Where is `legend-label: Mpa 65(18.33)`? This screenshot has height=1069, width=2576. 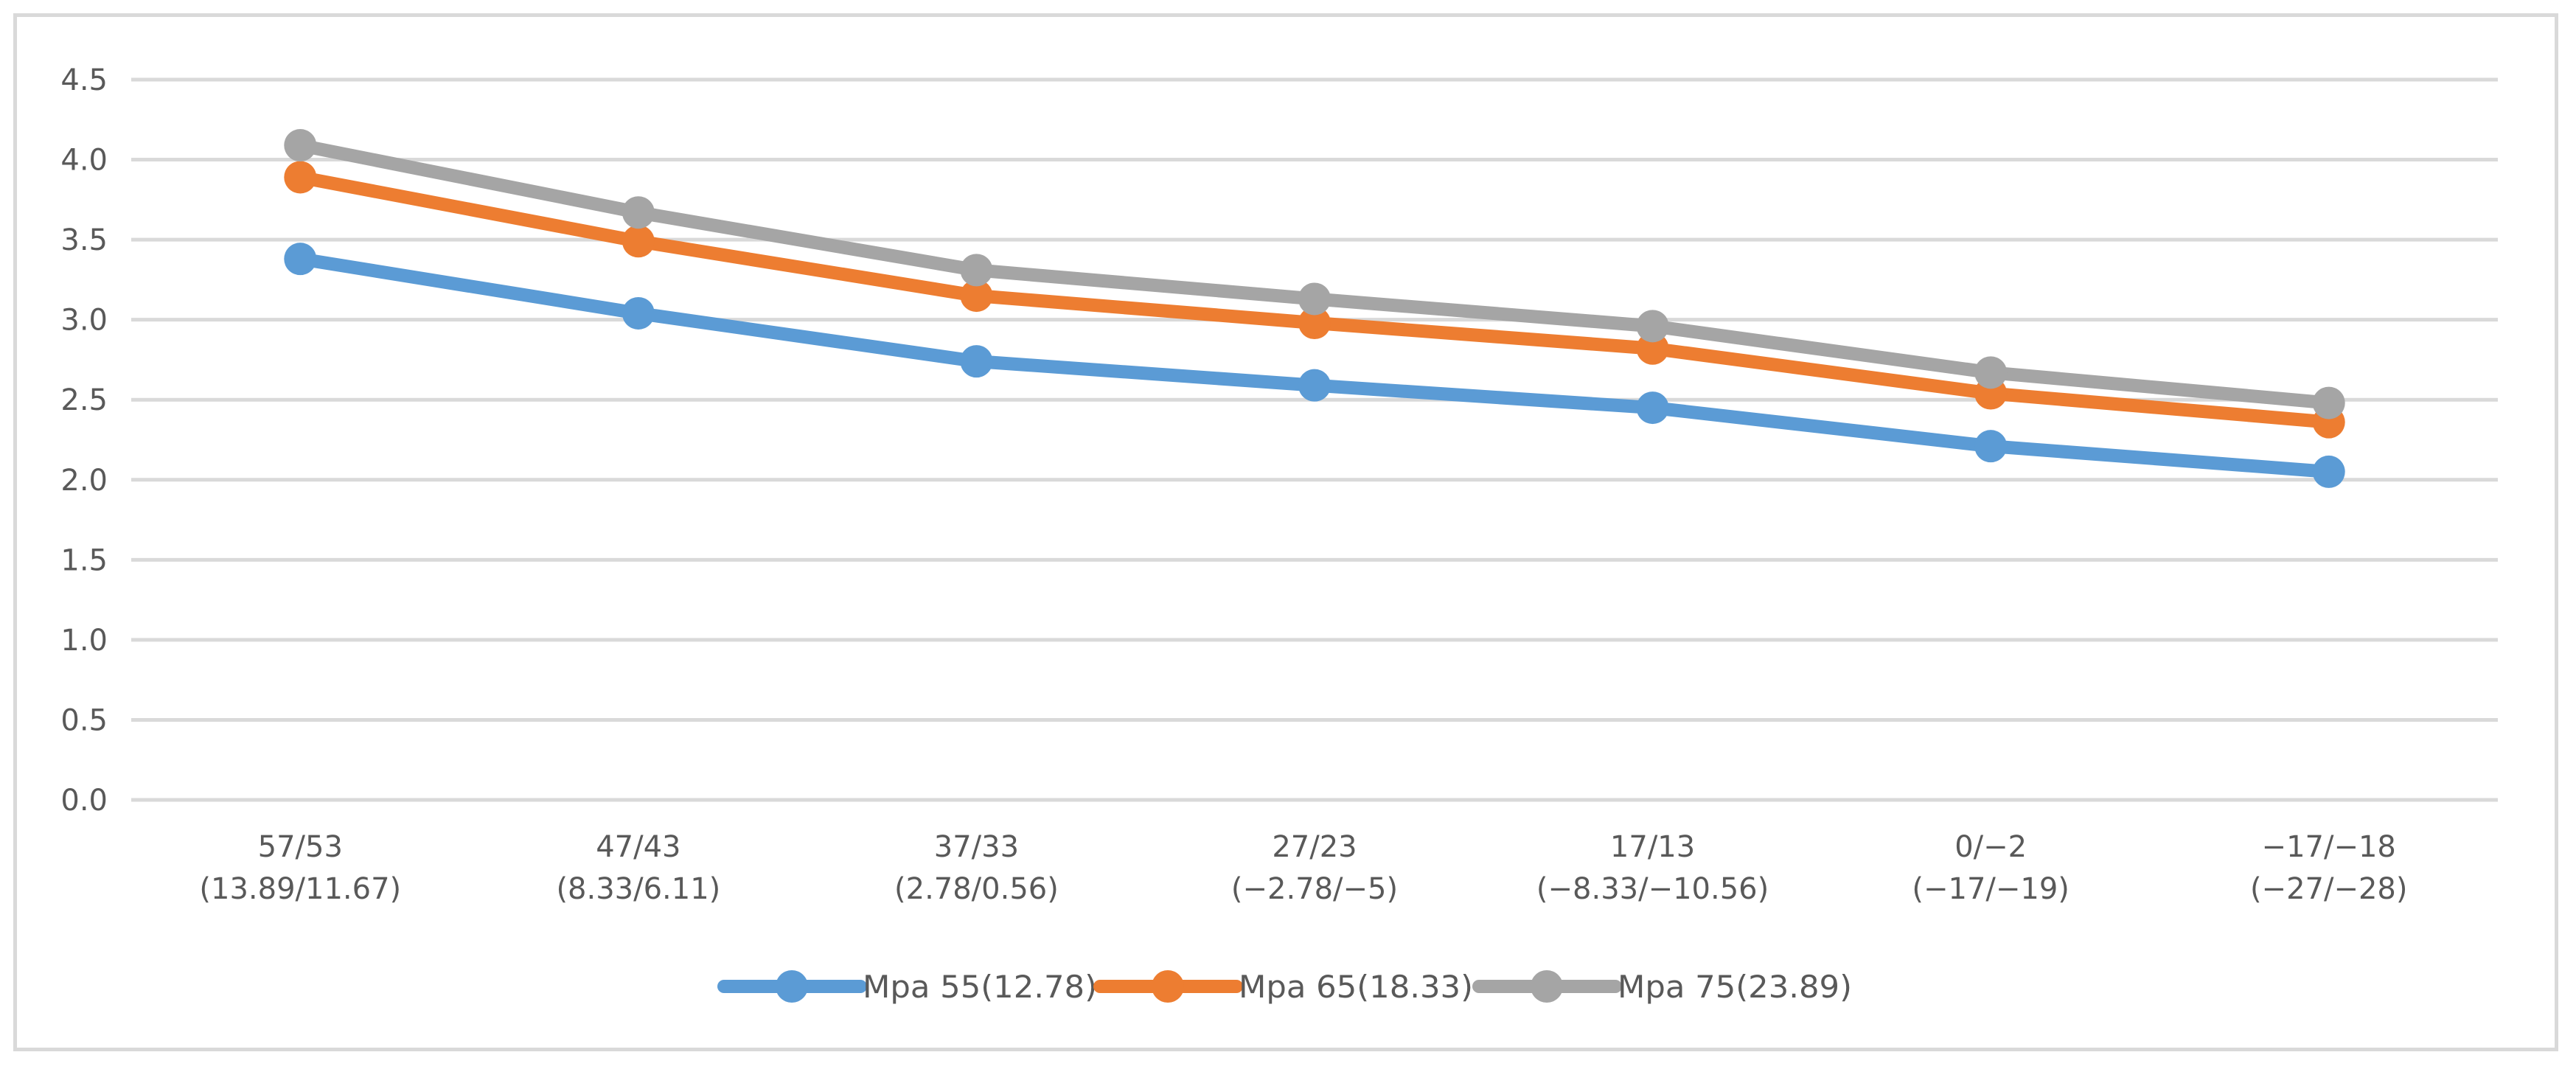
legend-label: Mpa 65(18.33) is located at coordinates (1356, 987).